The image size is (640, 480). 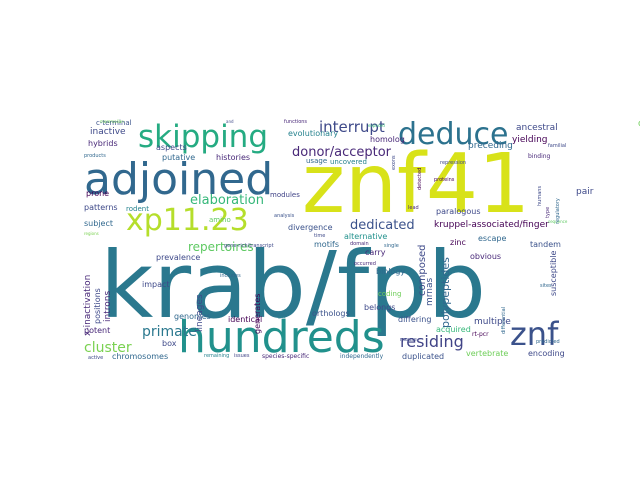 I want to click on word-residing: residing, so click(x=432, y=341).